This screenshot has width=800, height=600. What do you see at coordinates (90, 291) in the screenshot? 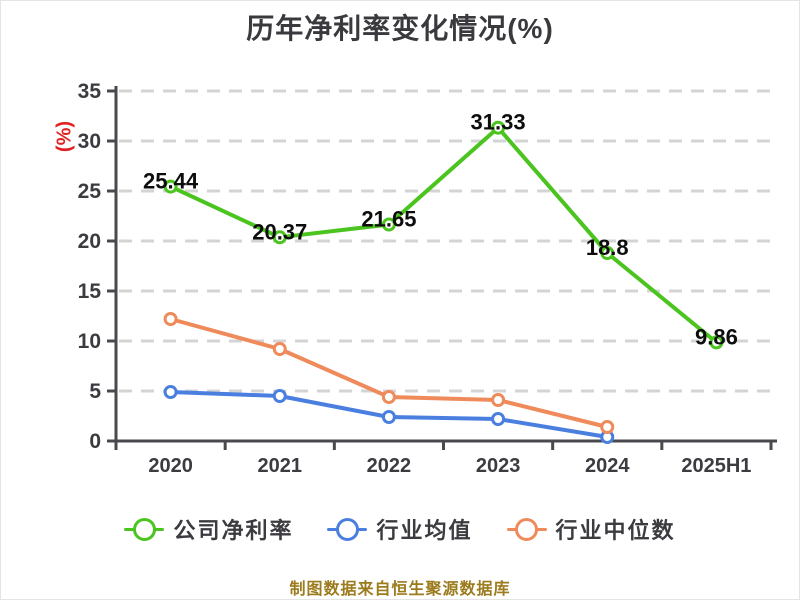
I see `y-tick-label: 15` at bounding box center [90, 291].